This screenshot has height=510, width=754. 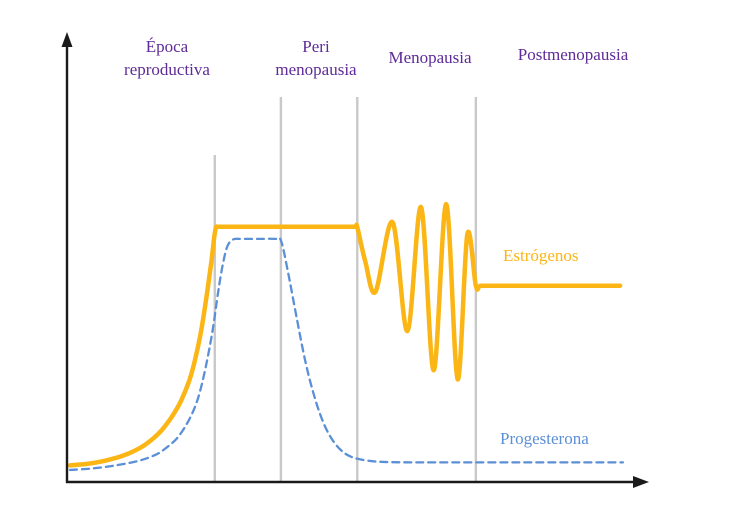 What do you see at coordinates (67, 257) in the screenshot?
I see `y-axis` at bounding box center [67, 257].